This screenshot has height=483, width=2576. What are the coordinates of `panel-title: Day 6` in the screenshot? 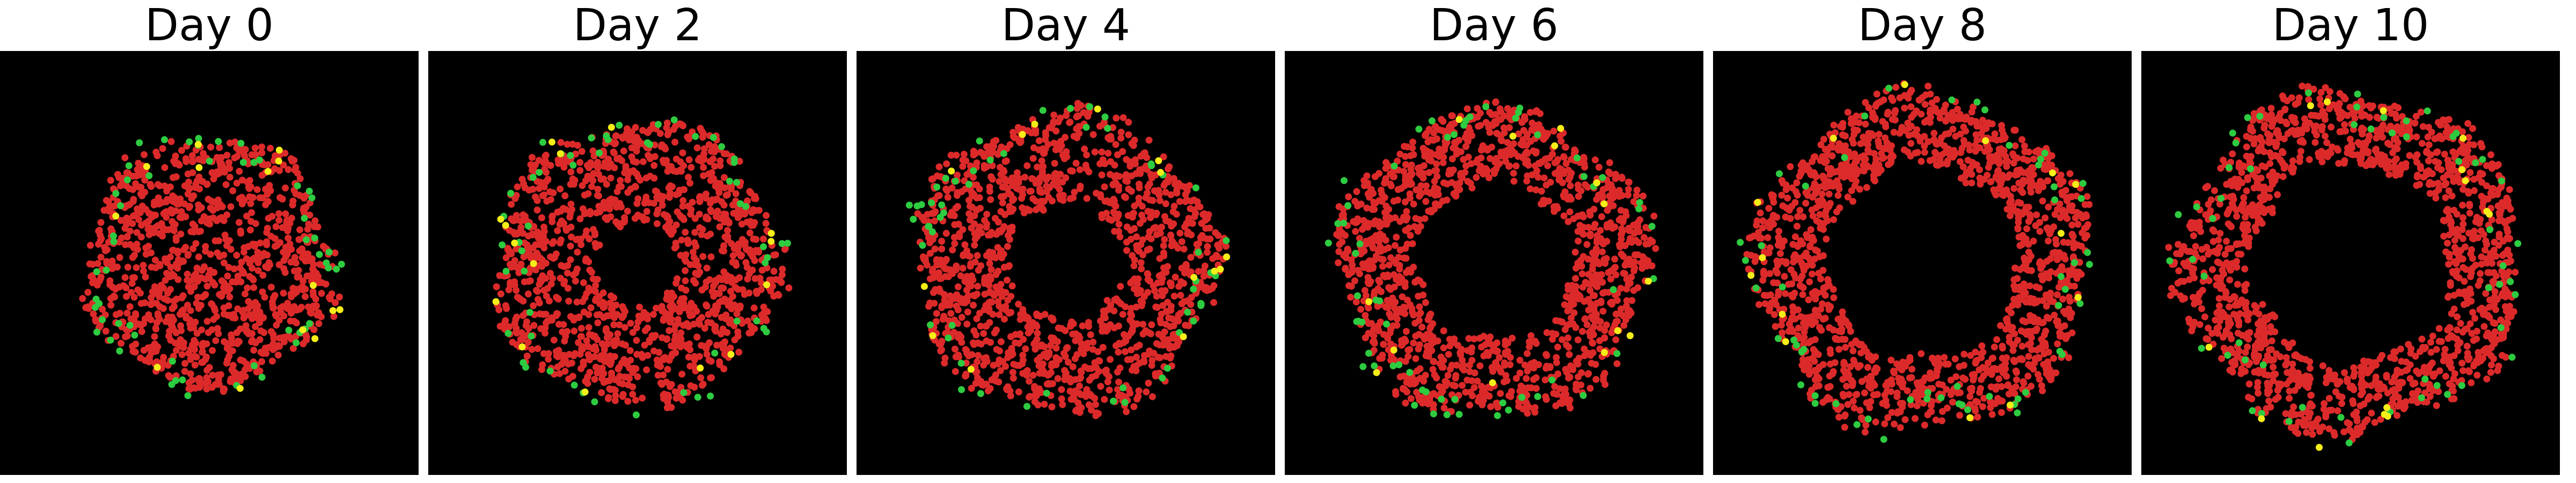 It's located at (1494, 25).